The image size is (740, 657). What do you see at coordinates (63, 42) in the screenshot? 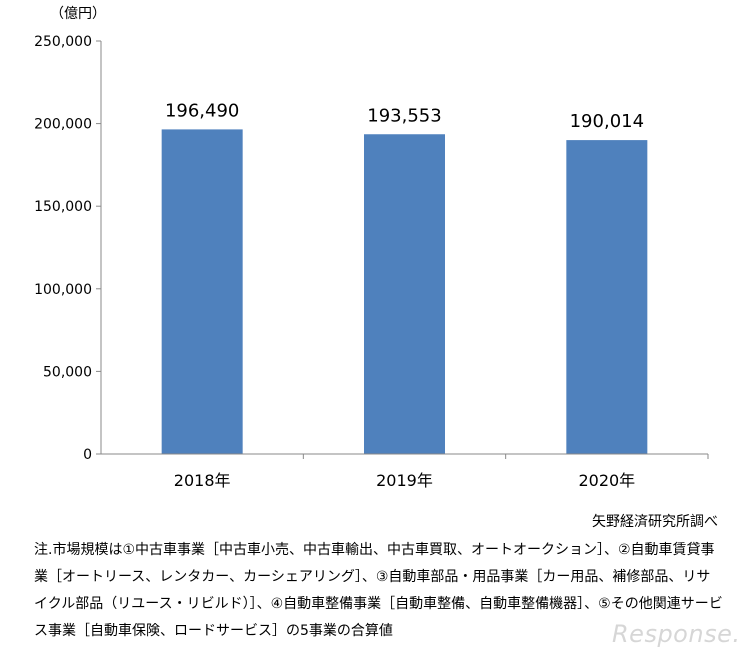
I see `y-tick-label: 250,000` at bounding box center [63, 42].